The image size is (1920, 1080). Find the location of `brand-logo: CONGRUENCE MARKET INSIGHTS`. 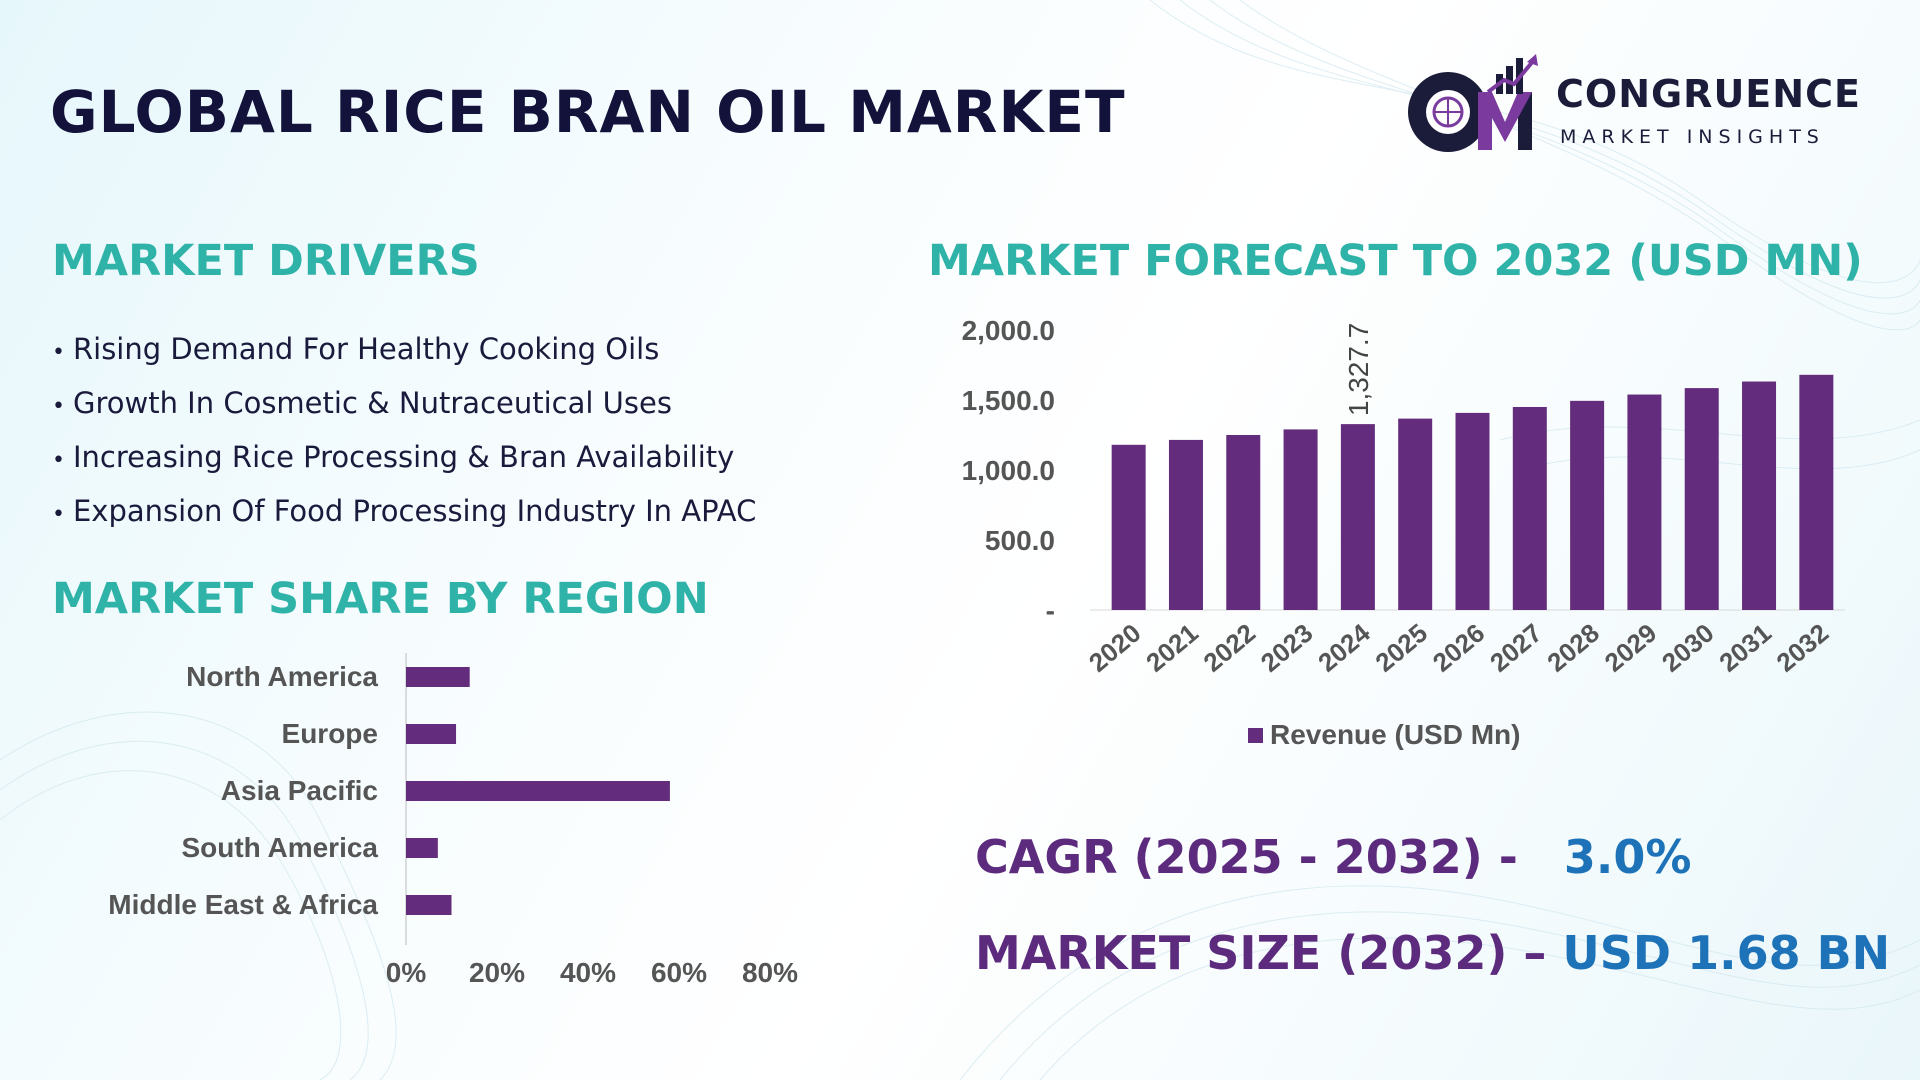

brand-logo: CONGRUENCE MARKET INSIGHTS is located at coordinates (1635, 107).